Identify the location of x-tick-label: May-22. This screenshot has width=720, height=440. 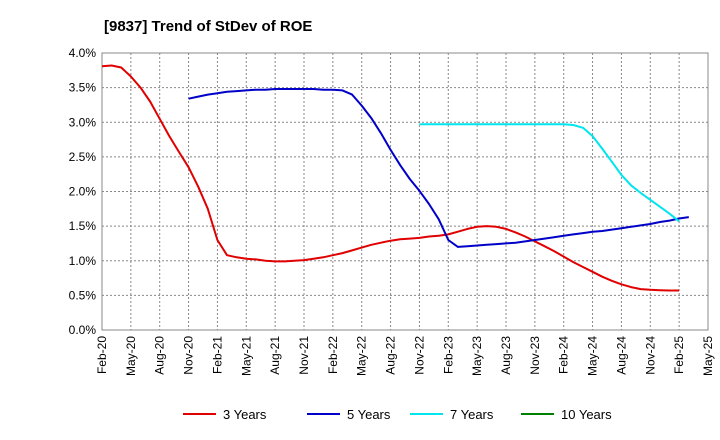
(362, 356).